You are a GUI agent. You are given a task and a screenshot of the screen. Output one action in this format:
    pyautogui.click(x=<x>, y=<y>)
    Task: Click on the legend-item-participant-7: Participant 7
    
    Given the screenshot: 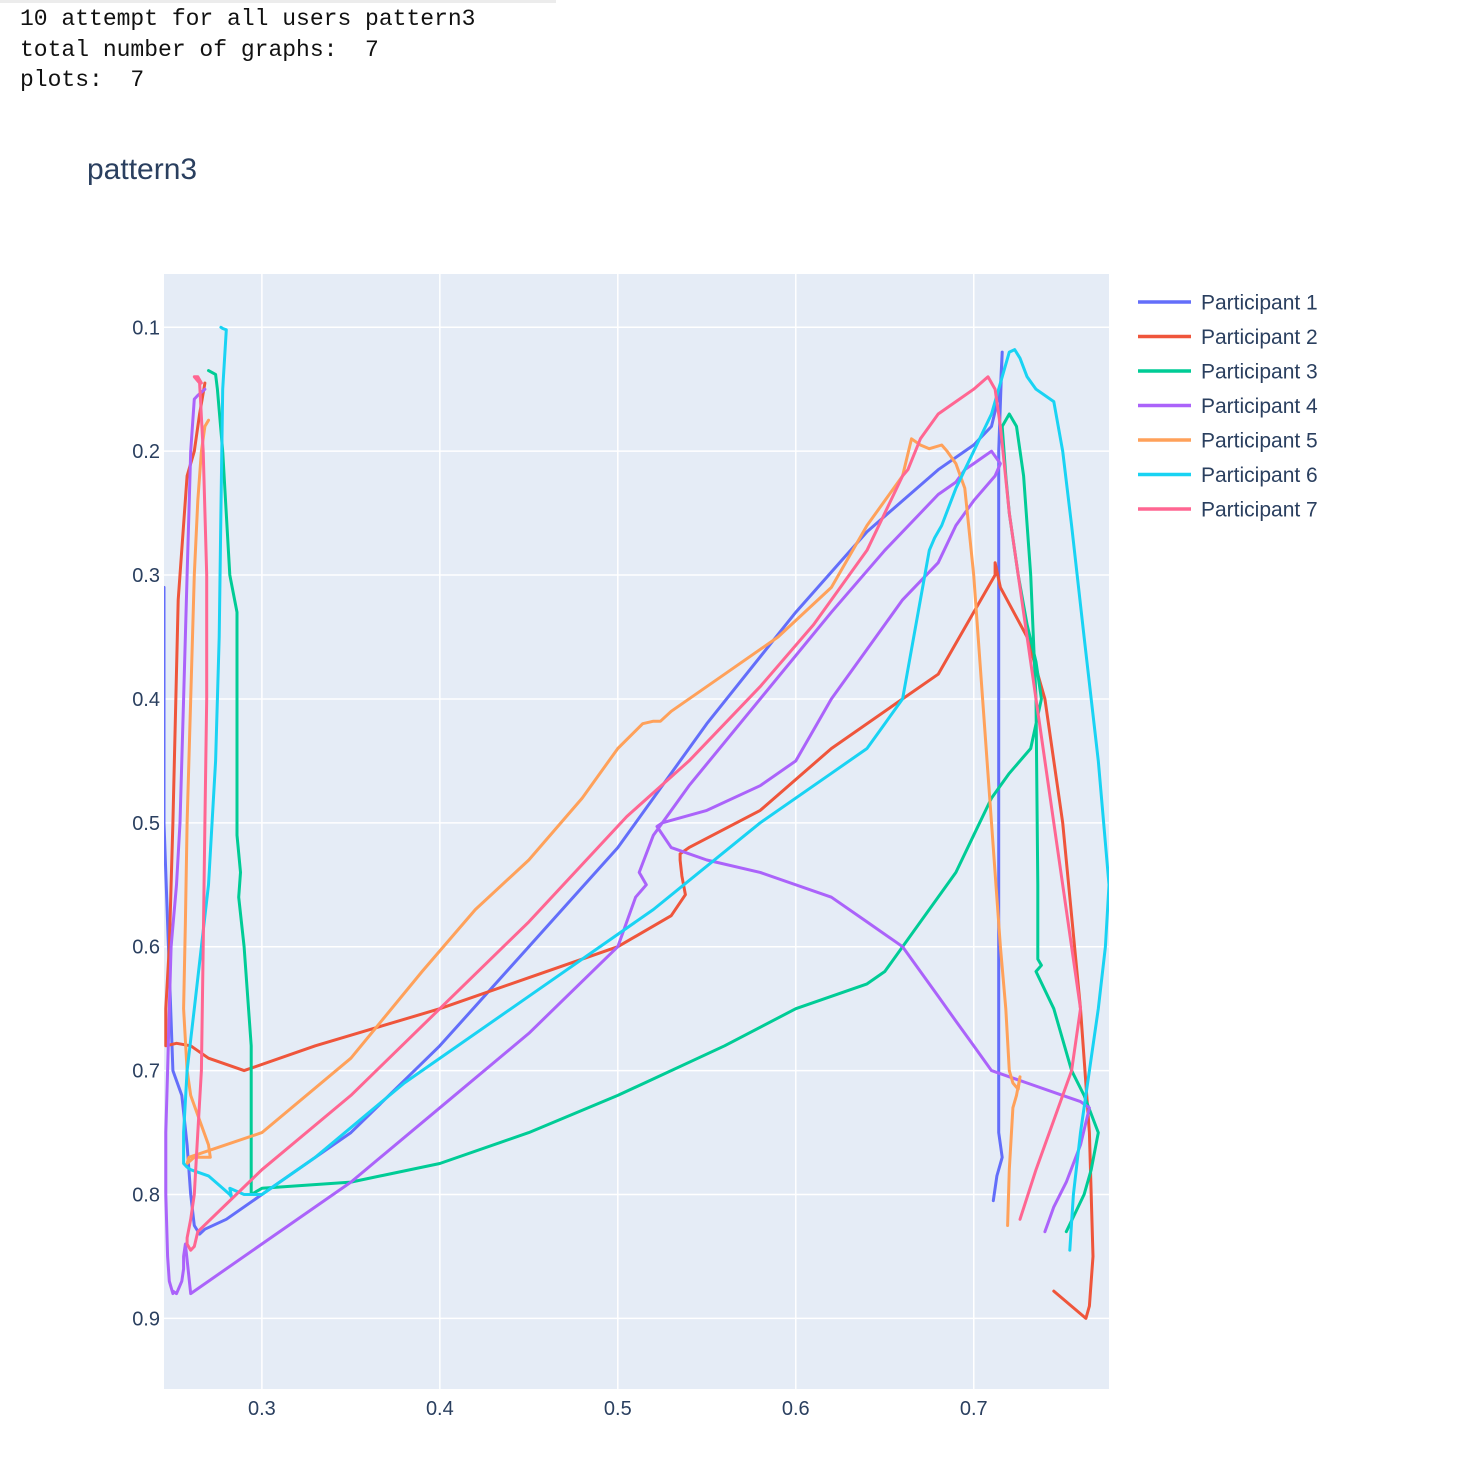 What is the action you would take?
    pyautogui.click(x=1228, y=510)
    